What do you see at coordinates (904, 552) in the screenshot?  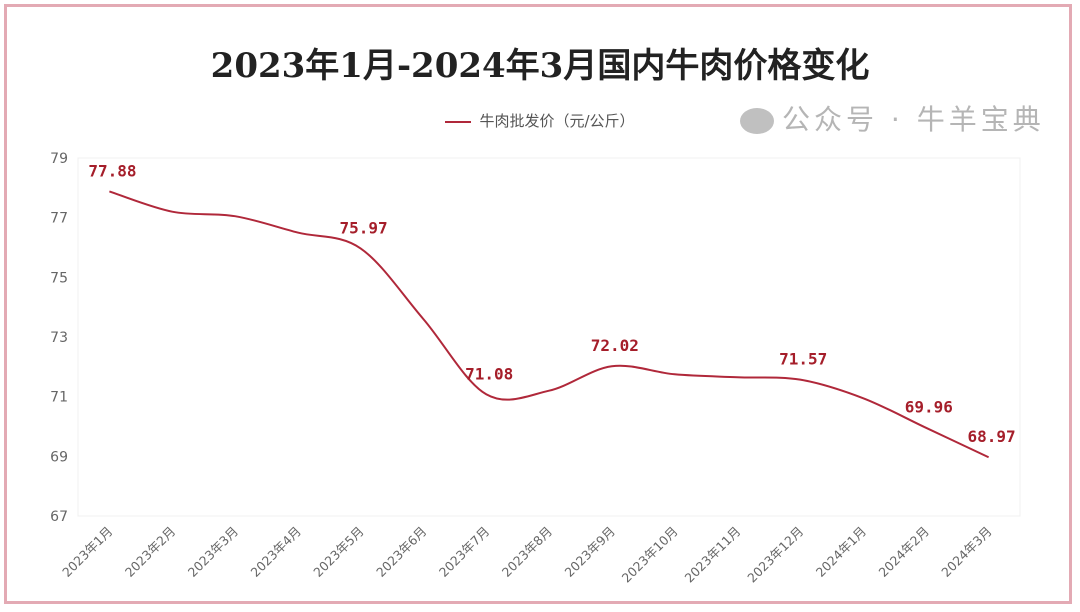 I see `x-tick-label: 2024年2月` at bounding box center [904, 552].